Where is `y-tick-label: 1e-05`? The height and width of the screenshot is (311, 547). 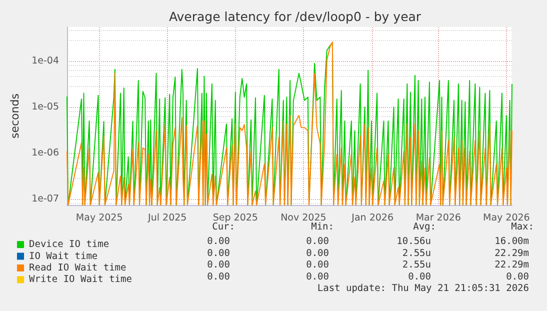 y-tick-label: 1e-05 is located at coordinates (45, 107).